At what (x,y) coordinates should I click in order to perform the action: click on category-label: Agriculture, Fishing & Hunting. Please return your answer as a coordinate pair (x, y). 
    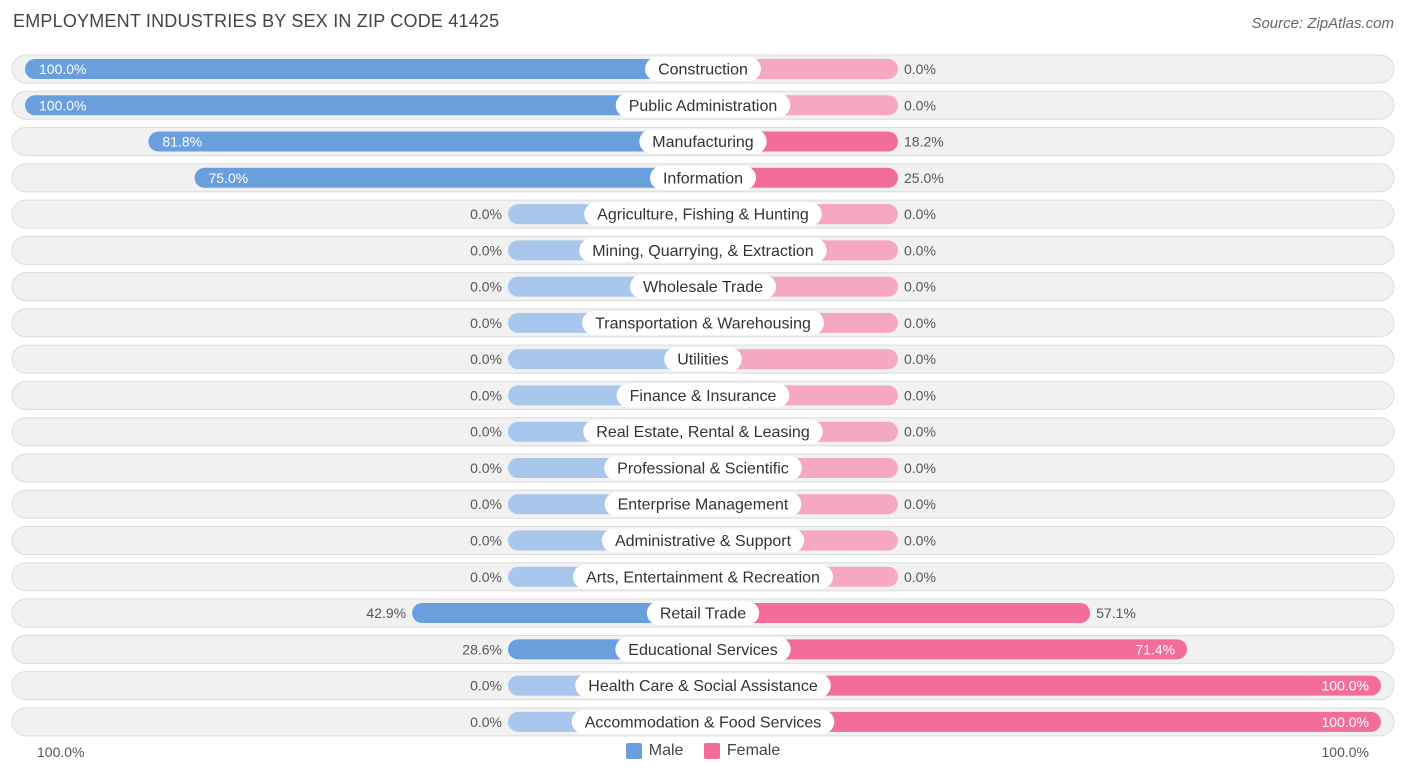
    Looking at the image, I should click on (703, 215).